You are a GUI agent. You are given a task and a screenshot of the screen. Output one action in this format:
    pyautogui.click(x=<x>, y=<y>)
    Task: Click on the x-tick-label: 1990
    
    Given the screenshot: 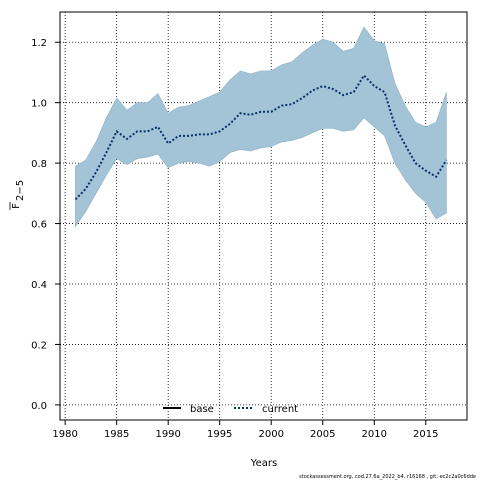 What is the action you would take?
    pyautogui.click(x=167, y=434)
    